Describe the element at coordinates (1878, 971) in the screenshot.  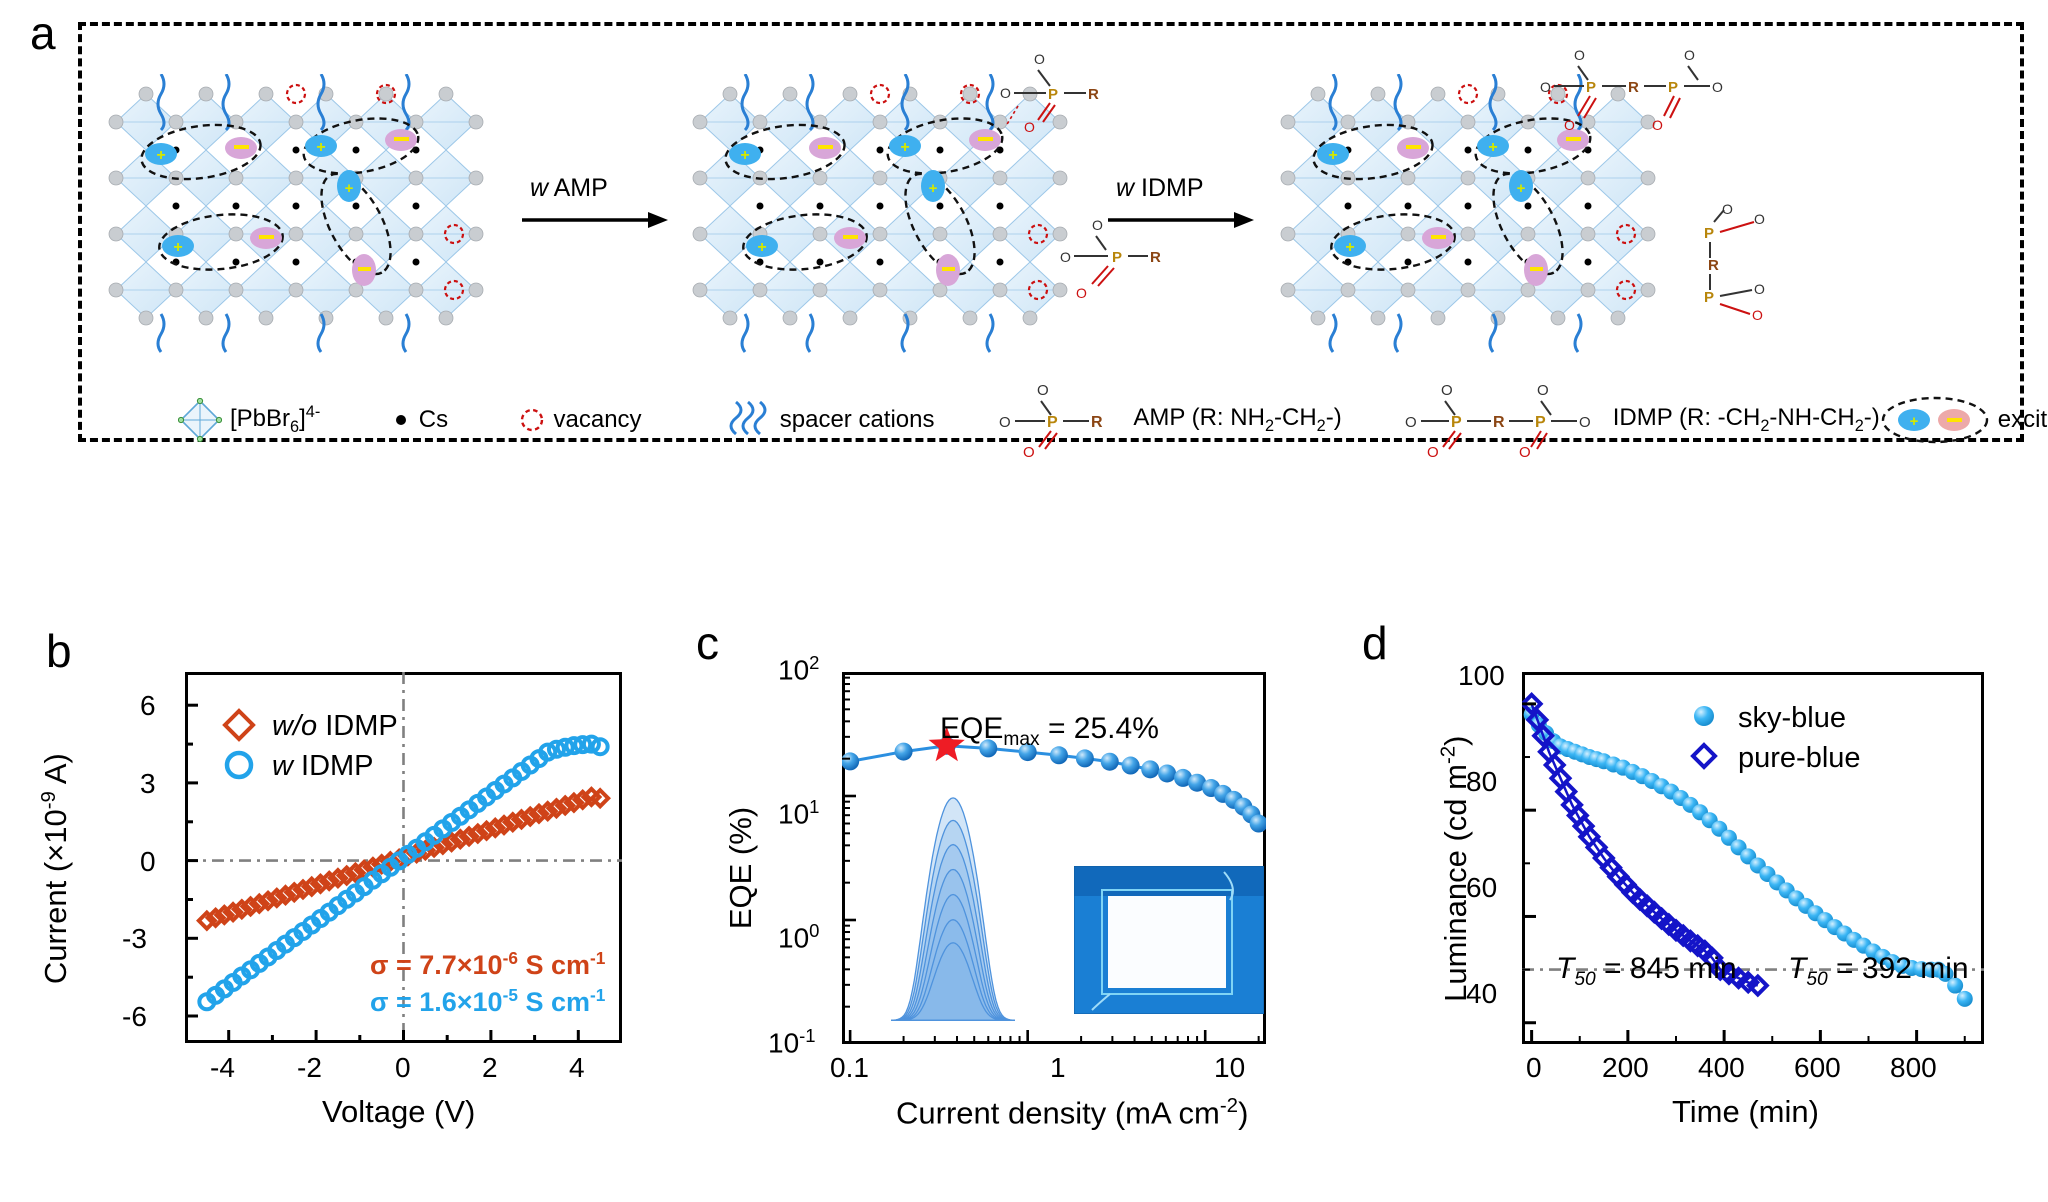
I see `t50-pure-blue: T50 = 392 min` at that location.